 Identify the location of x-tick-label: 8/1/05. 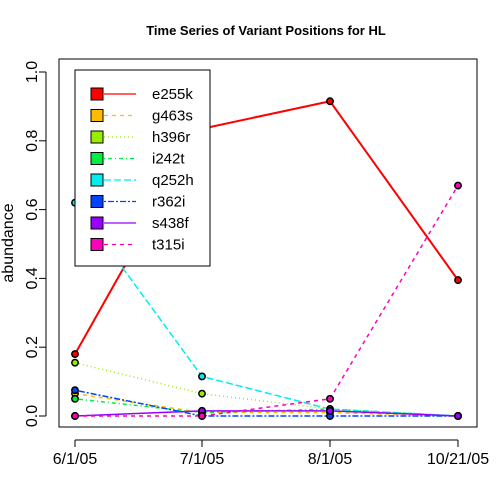
(330, 459).